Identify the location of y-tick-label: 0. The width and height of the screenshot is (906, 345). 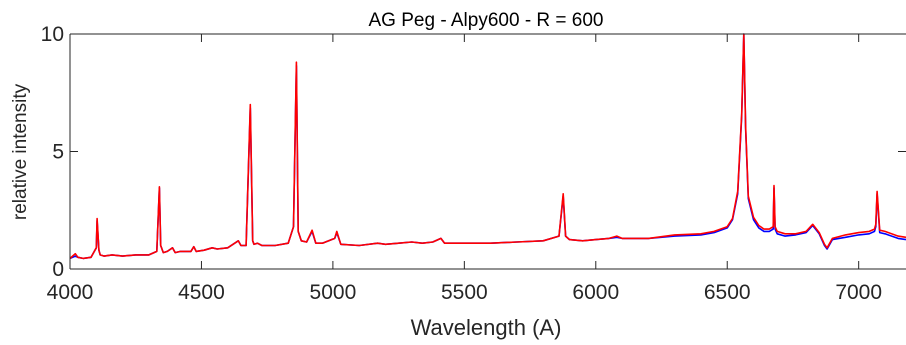
(58, 269).